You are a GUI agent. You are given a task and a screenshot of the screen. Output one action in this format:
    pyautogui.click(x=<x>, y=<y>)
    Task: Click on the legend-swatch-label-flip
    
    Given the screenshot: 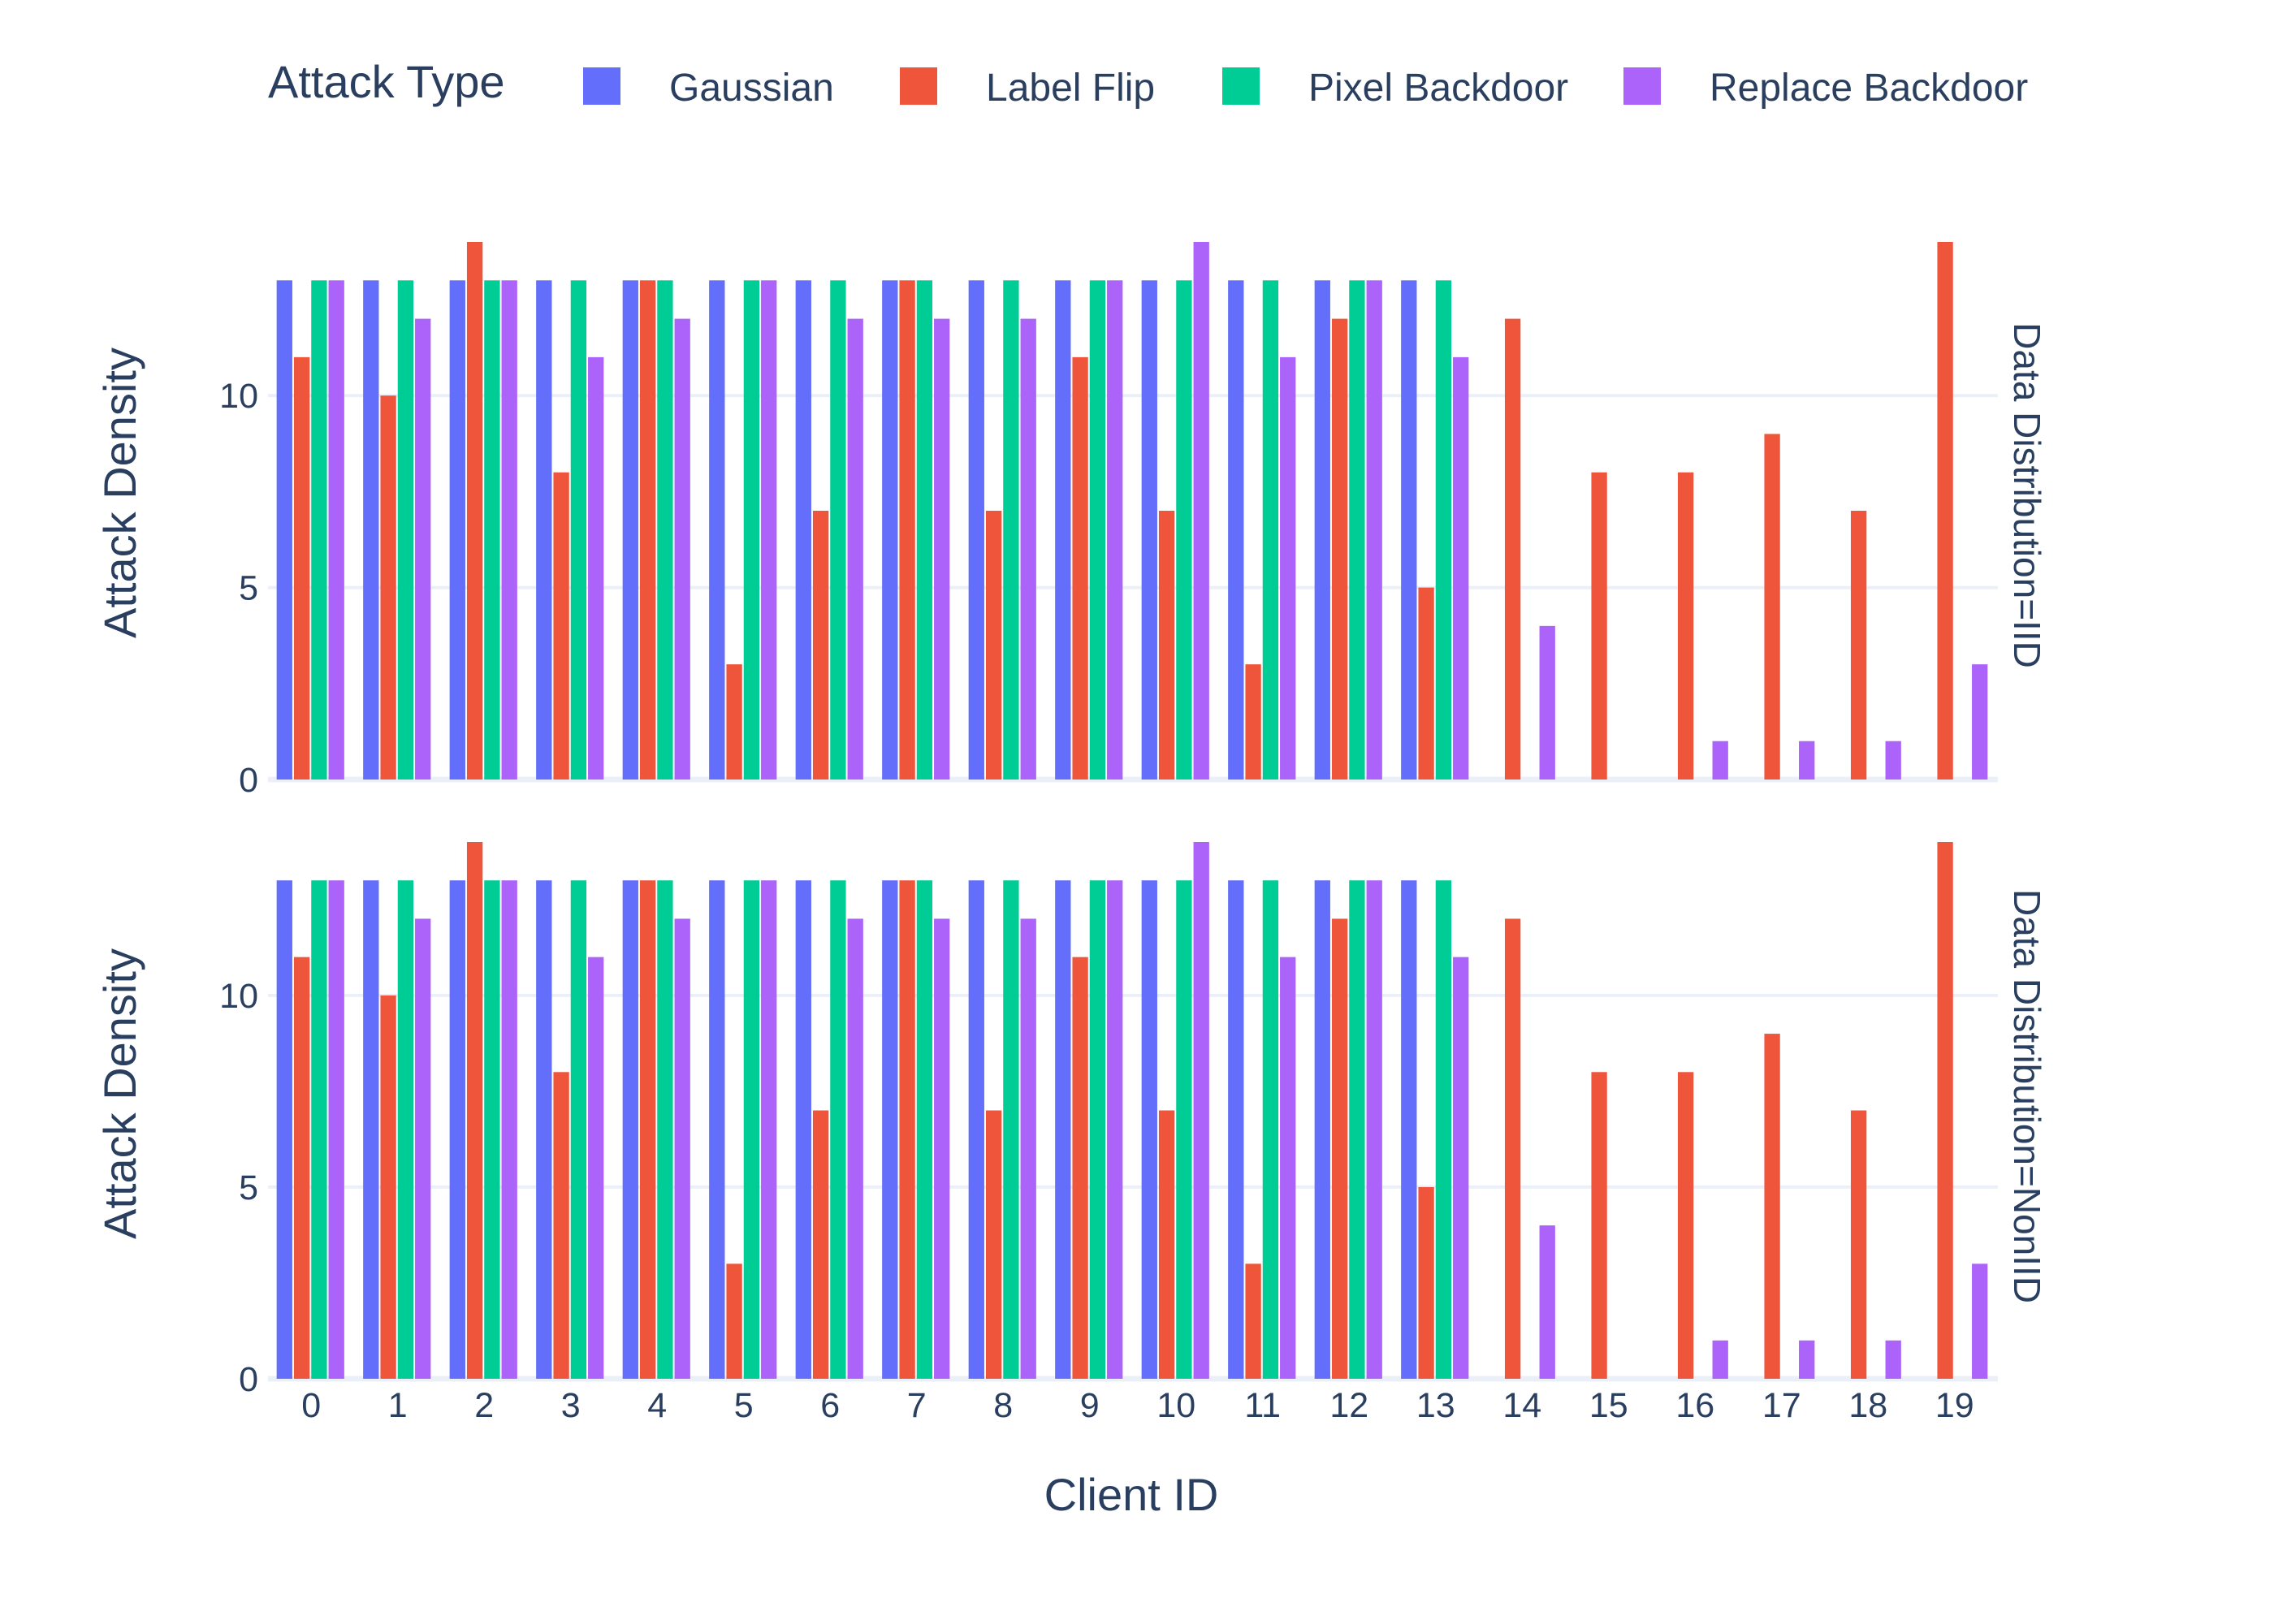 What is the action you would take?
    pyautogui.click(x=918, y=86)
    